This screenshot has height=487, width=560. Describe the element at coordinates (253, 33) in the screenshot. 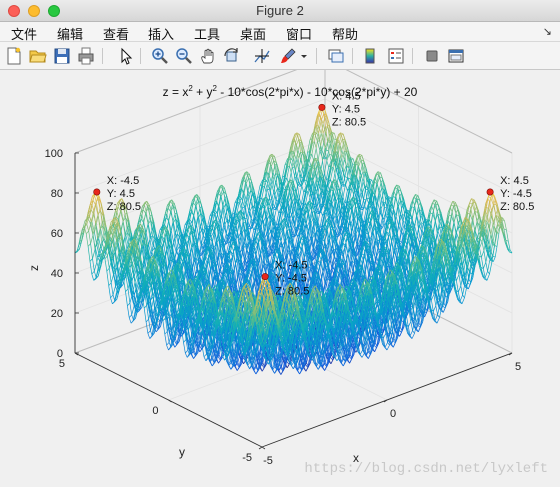

I see `menu-desktop: 桌面` at that location.